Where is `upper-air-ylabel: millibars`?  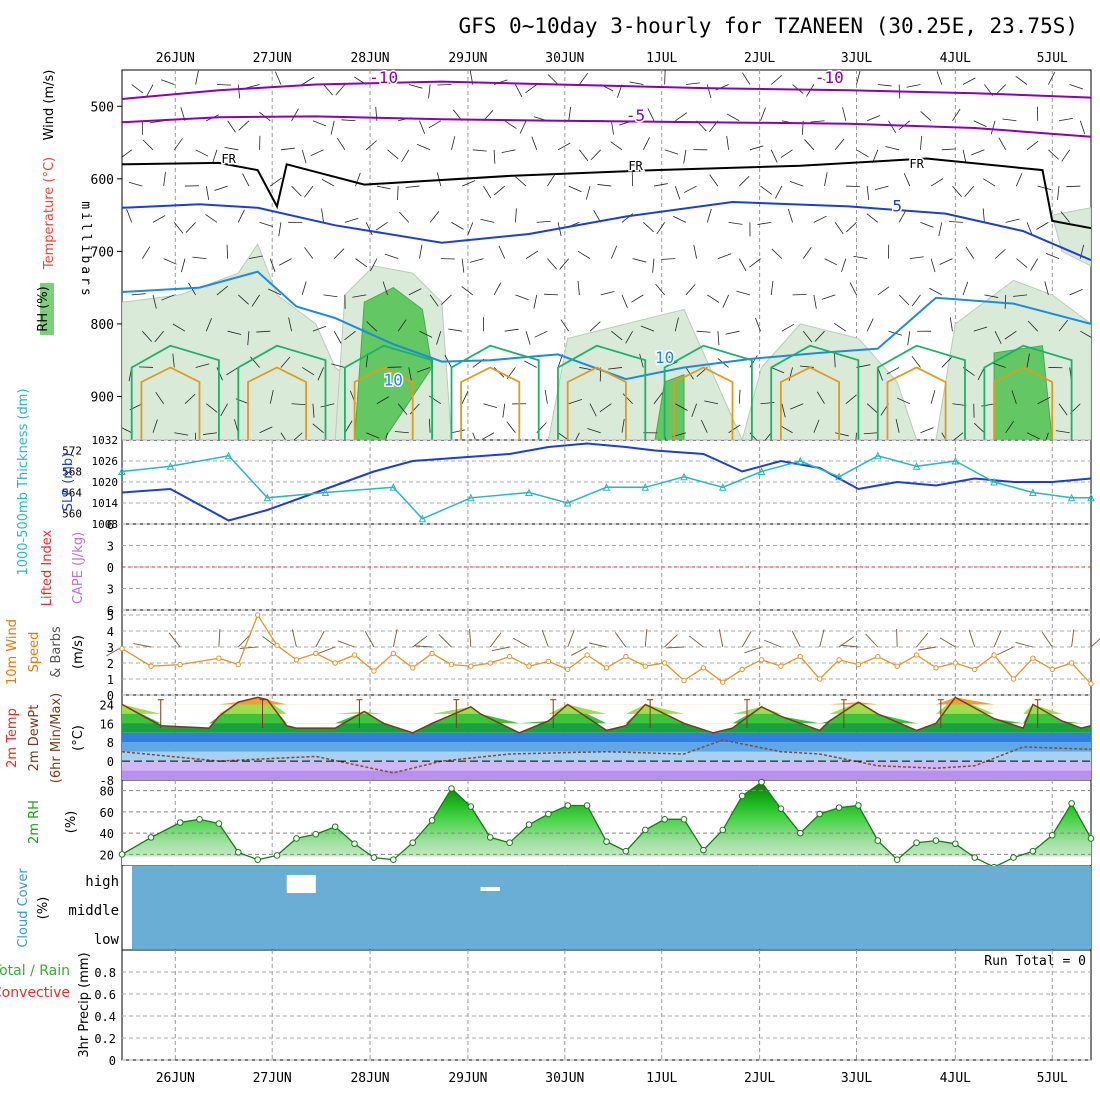 upper-air-ylabel: millibars is located at coordinates (85, 249).